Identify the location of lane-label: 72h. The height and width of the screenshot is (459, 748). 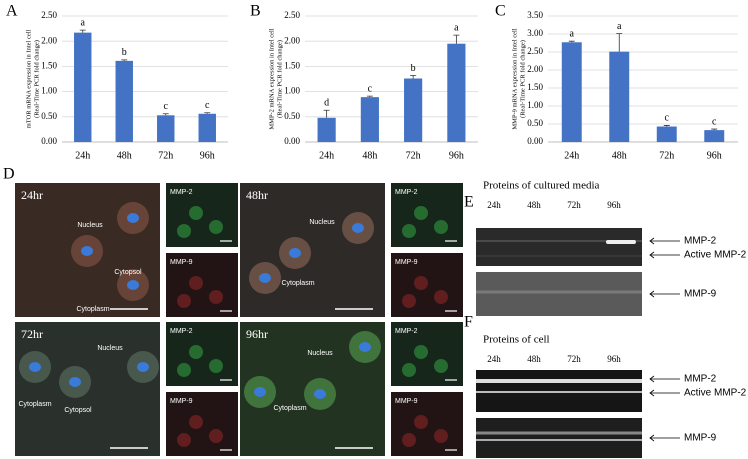
(574, 359).